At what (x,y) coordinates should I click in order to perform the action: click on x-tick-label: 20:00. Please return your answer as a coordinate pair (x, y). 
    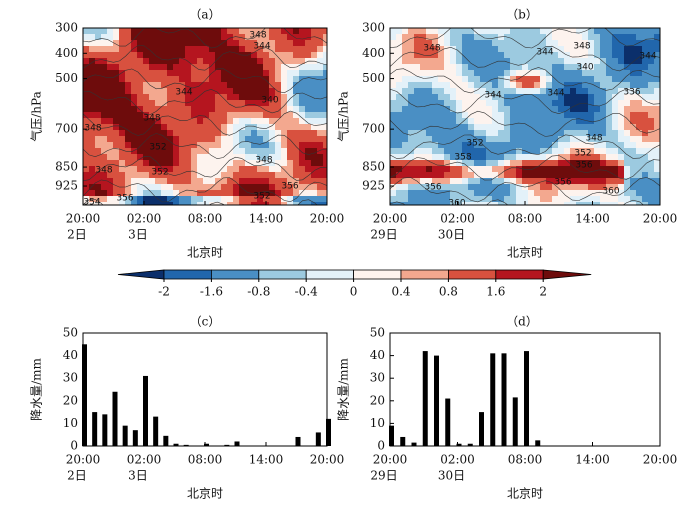
    Looking at the image, I should click on (83, 219).